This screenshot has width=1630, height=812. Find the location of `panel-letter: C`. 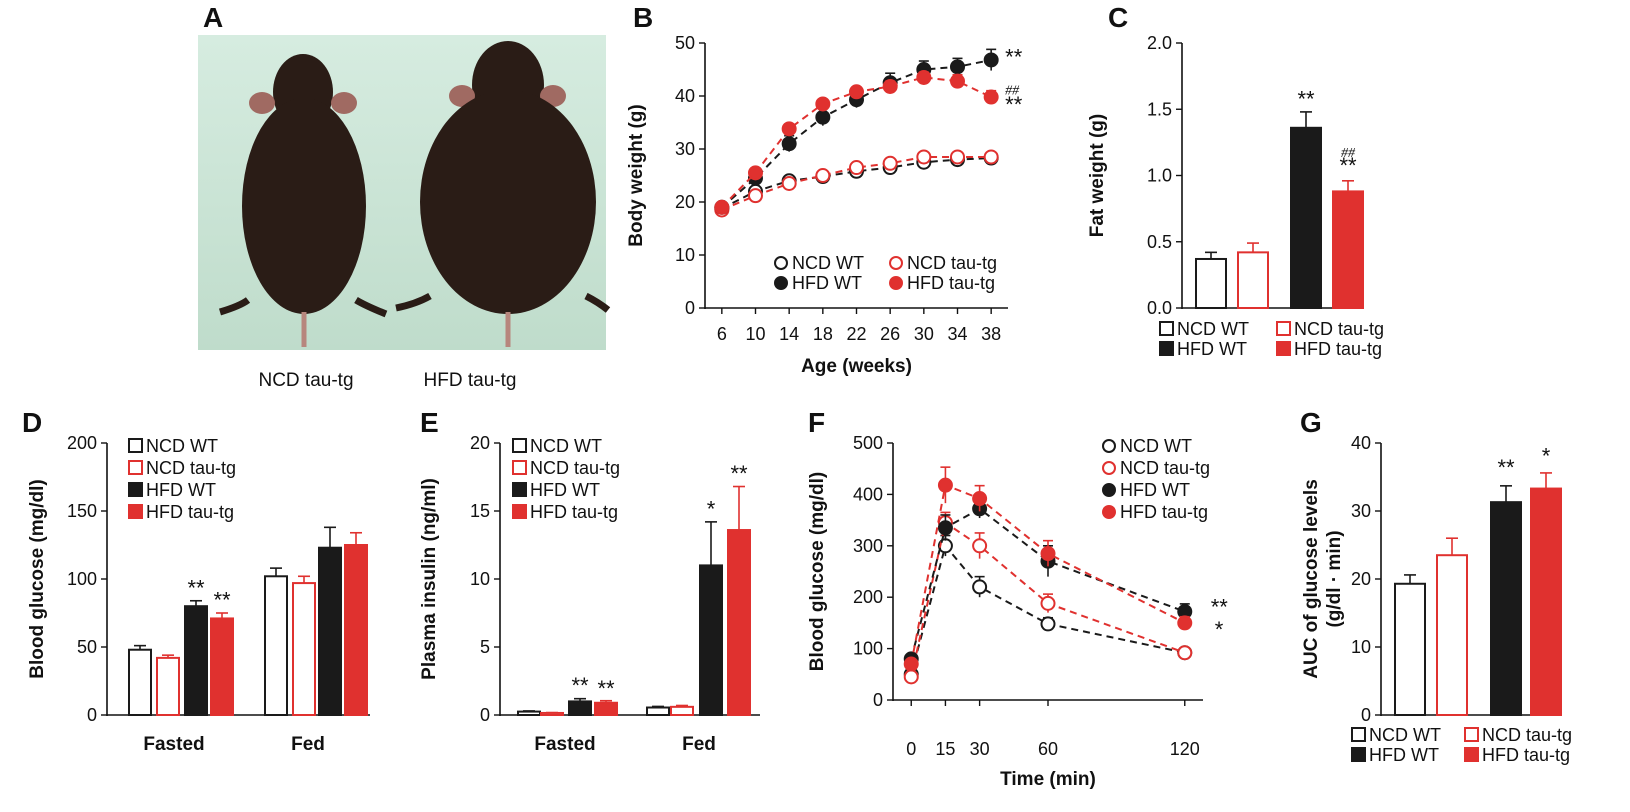

panel-letter: C is located at coordinates (1118, 17).